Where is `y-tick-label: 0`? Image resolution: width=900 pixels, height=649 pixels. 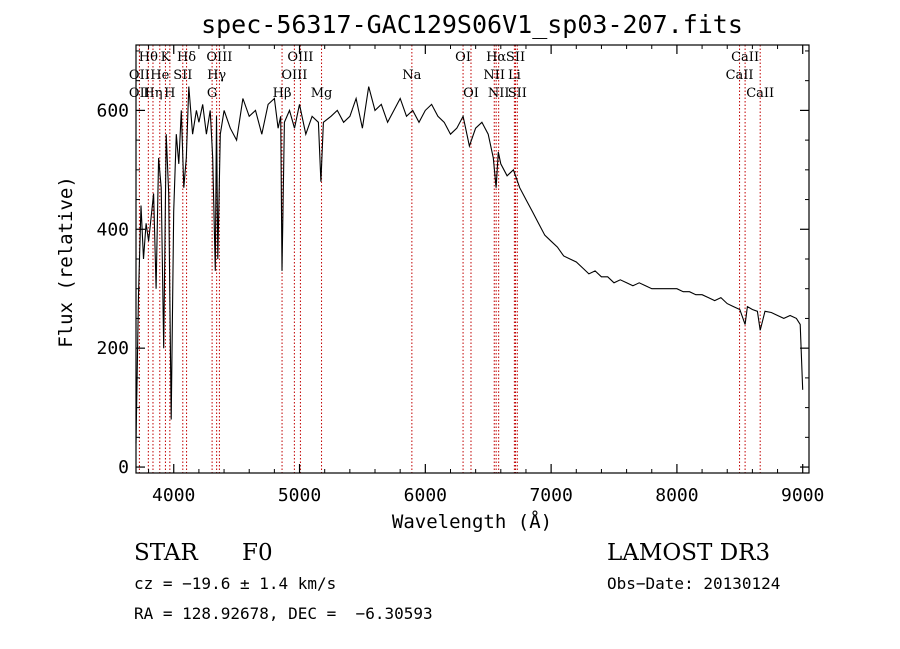
y-tick-label: 0 is located at coordinates (123, 467).